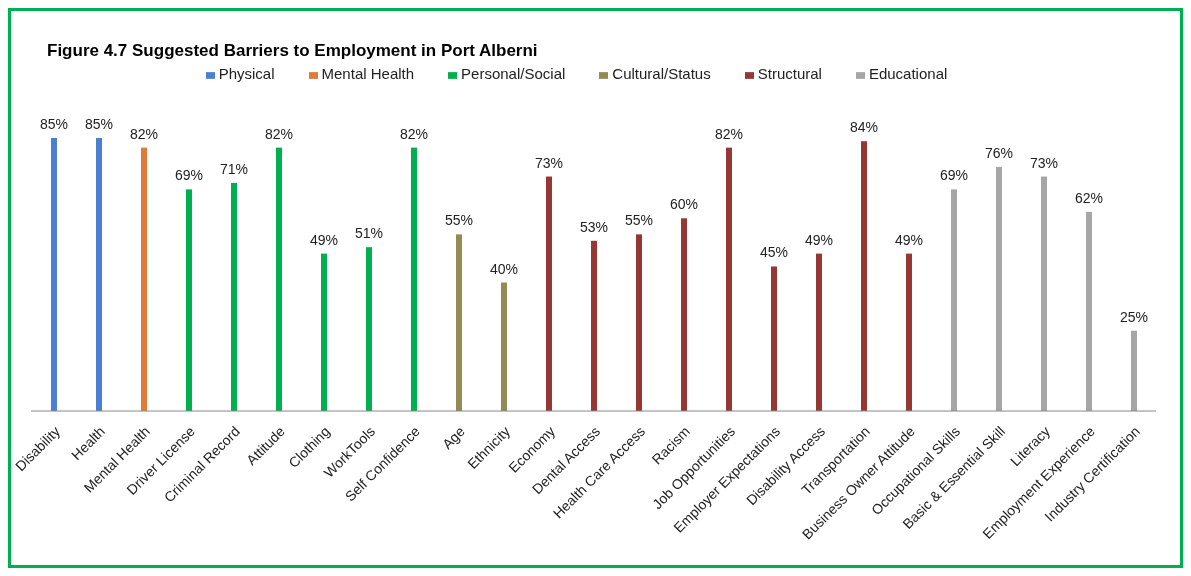 This screenshot has height=576, width=1191. Describe the element at coordinates (234, 168) in the screenshot. I see `data-label: 71%` at that location.